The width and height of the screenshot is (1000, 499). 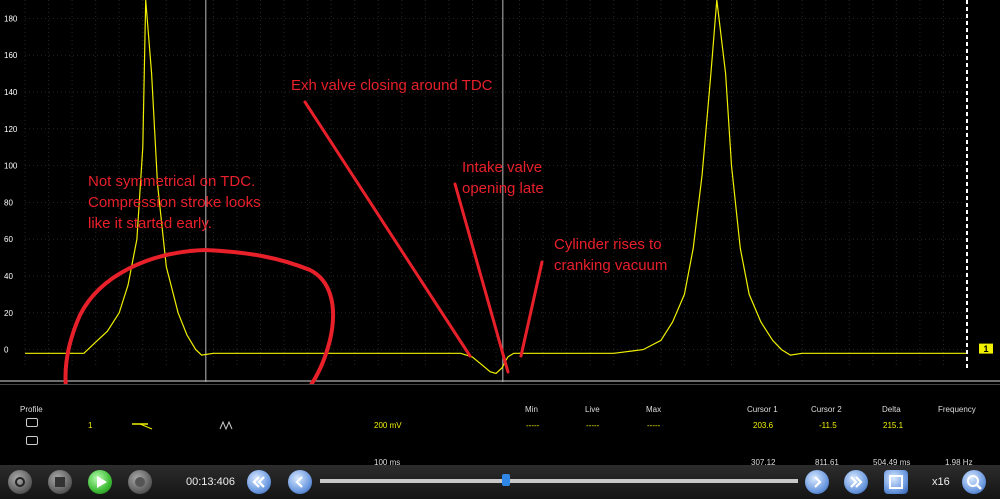 What do you see at coordinates (11, 184) in the screenshot?
I see `y-axis: 0 20 40 60 80 100 120 140 160 180` at bounding box center [11, 184].